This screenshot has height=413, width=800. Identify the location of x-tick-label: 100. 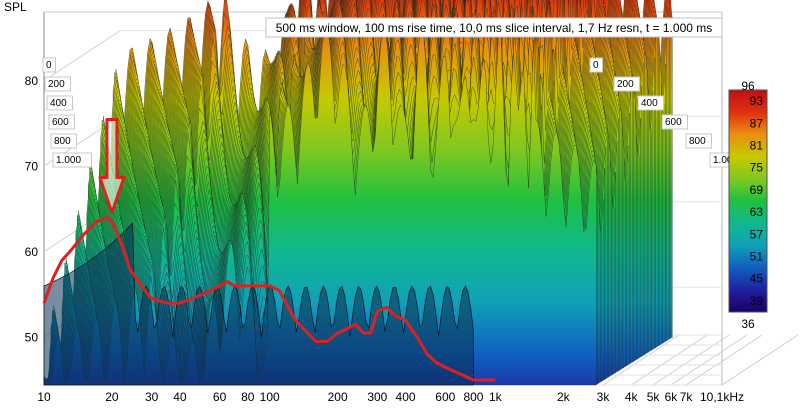
(270, 397).